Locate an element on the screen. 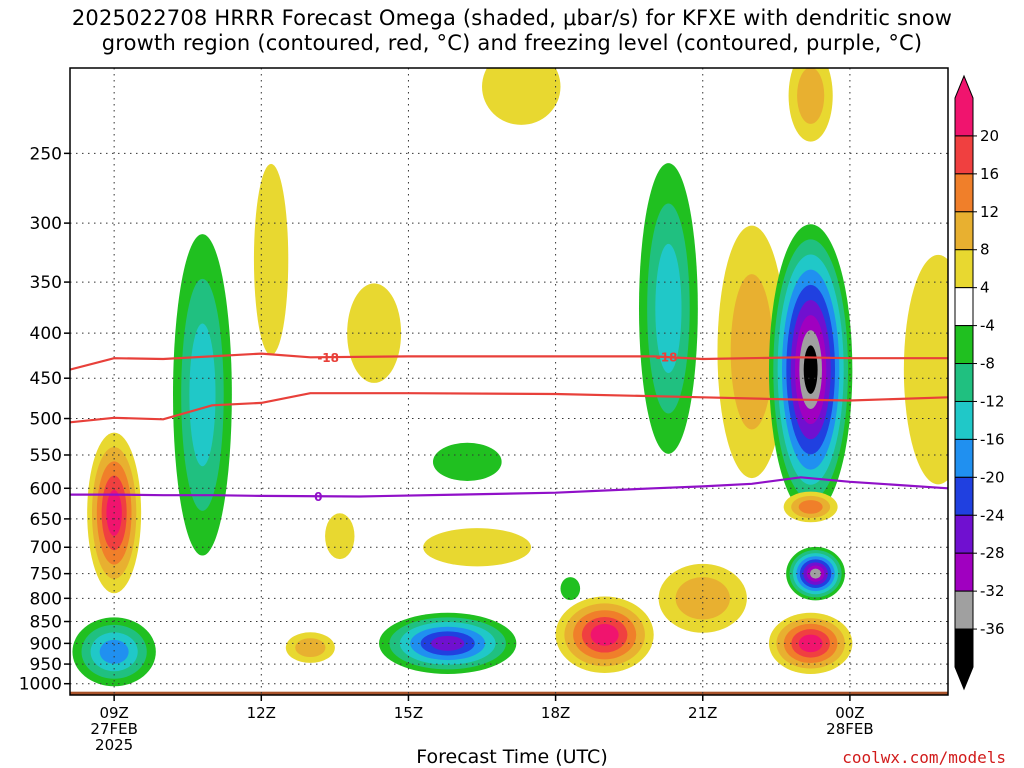 The height and width of the screenshot is (768, 1024). contour-label-2: 0 is located at coordinates (318, 497).